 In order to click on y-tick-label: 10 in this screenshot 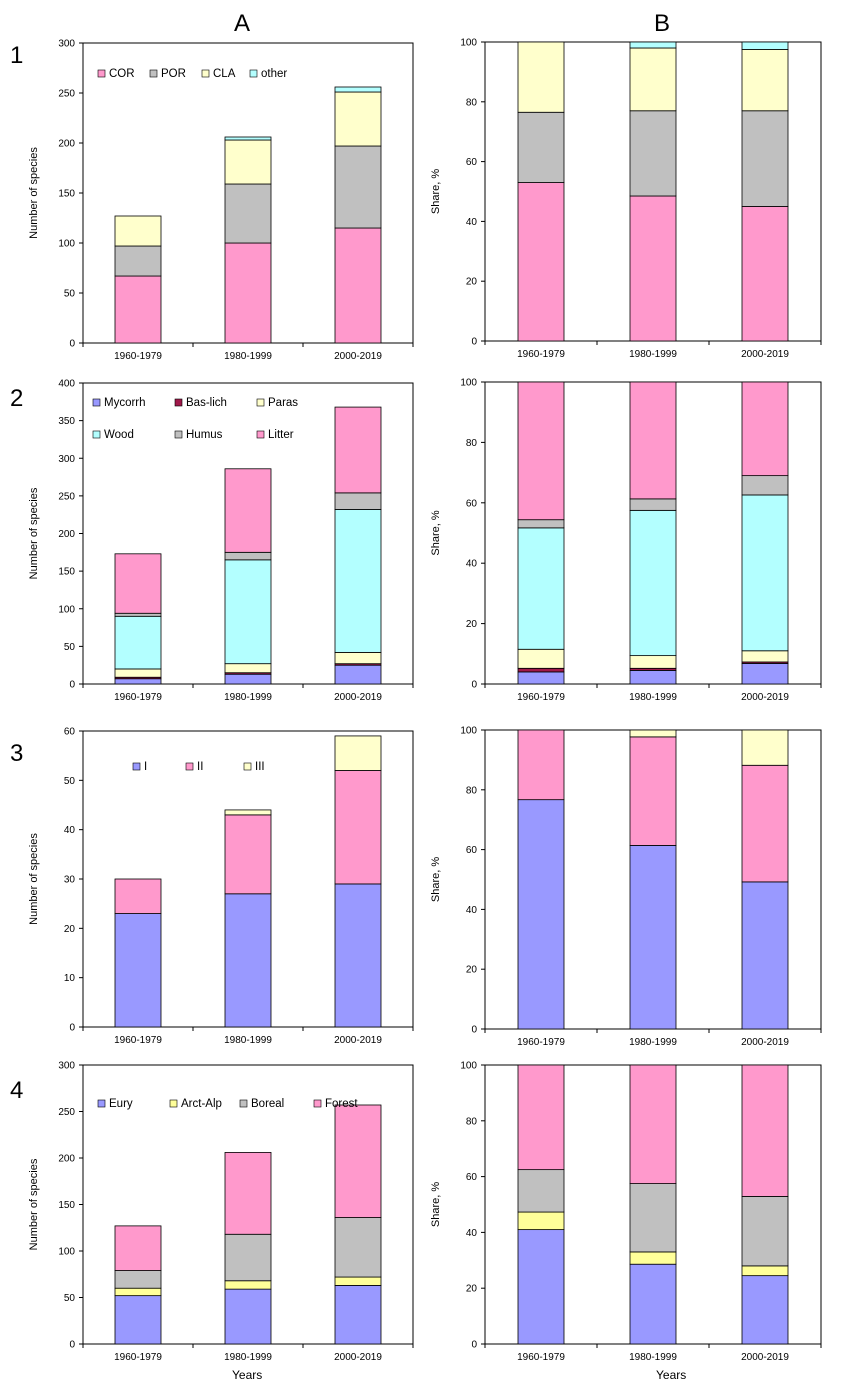, I will do `click(70, 978)`.